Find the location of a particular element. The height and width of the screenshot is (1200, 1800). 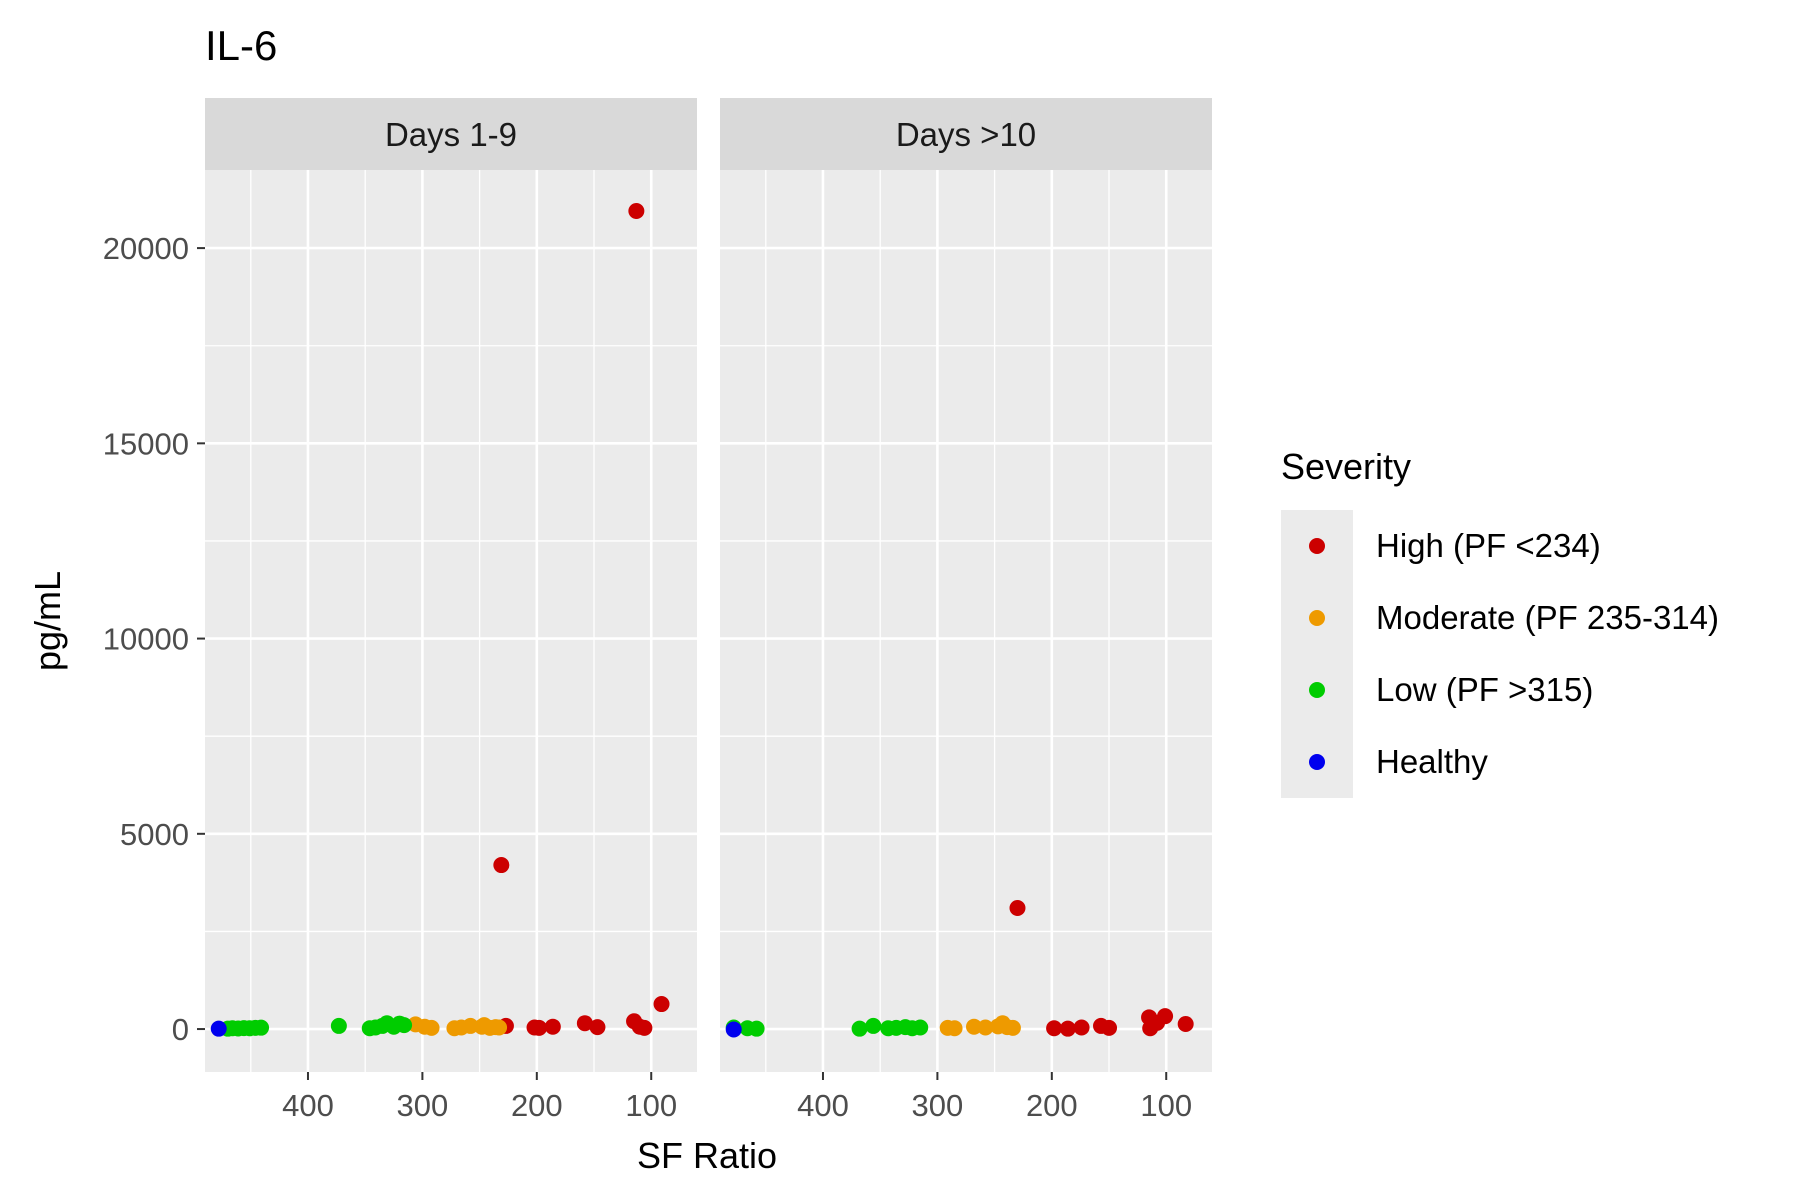

y-tick-label: 20000 is located at coordinates (146, 248).